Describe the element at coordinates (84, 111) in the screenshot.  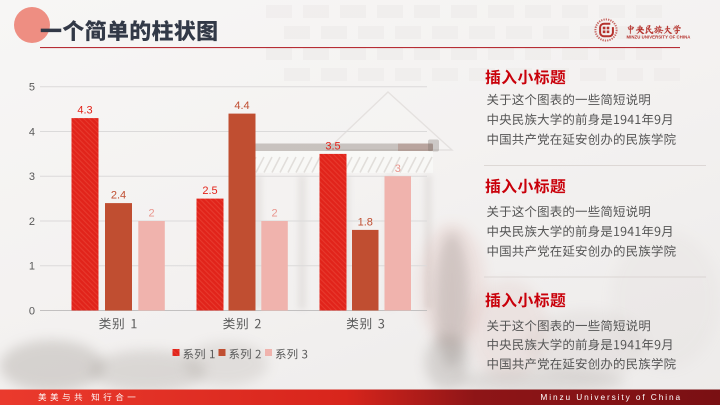
I see `svg-text: 4.3` at that location.